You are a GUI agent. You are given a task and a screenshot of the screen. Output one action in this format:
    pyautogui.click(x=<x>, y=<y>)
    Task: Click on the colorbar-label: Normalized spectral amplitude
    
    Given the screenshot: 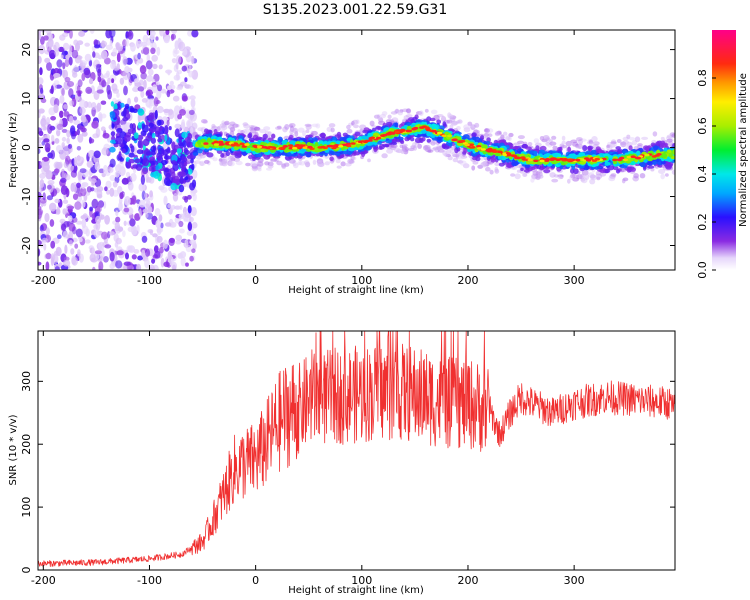 What is the action you would take?
    pyautogui.click(x=743, y=150)
    